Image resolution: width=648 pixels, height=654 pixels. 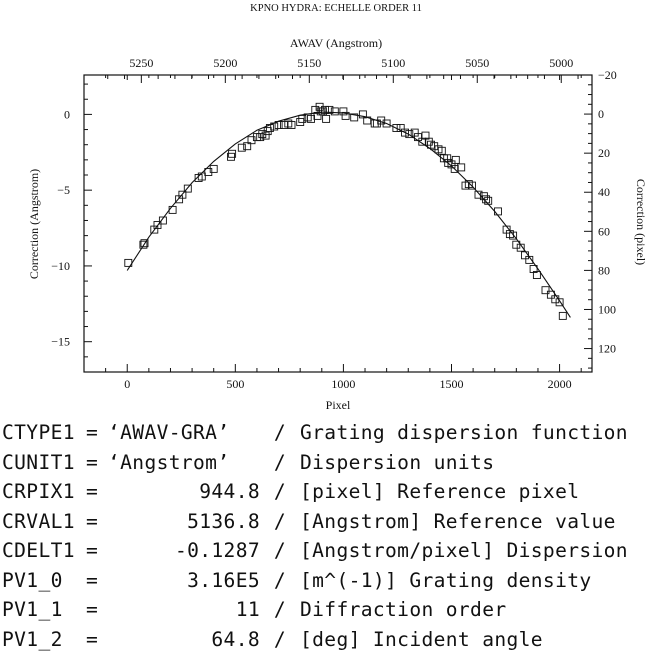 What do you see at coordinates (446, 581) in the screenshot?
I see `fits-comment: [m^(-1)] Grating density` at bounding box center [446, 581].